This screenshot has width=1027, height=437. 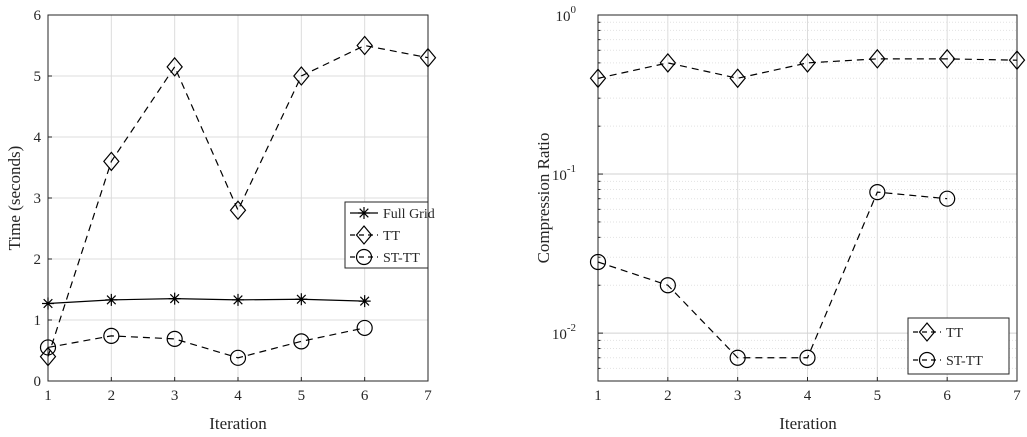 What do you see at coordinates (409, 214) in the screenshot?
I see `legend-label: Full Grid` at bounding box center [409, 214].